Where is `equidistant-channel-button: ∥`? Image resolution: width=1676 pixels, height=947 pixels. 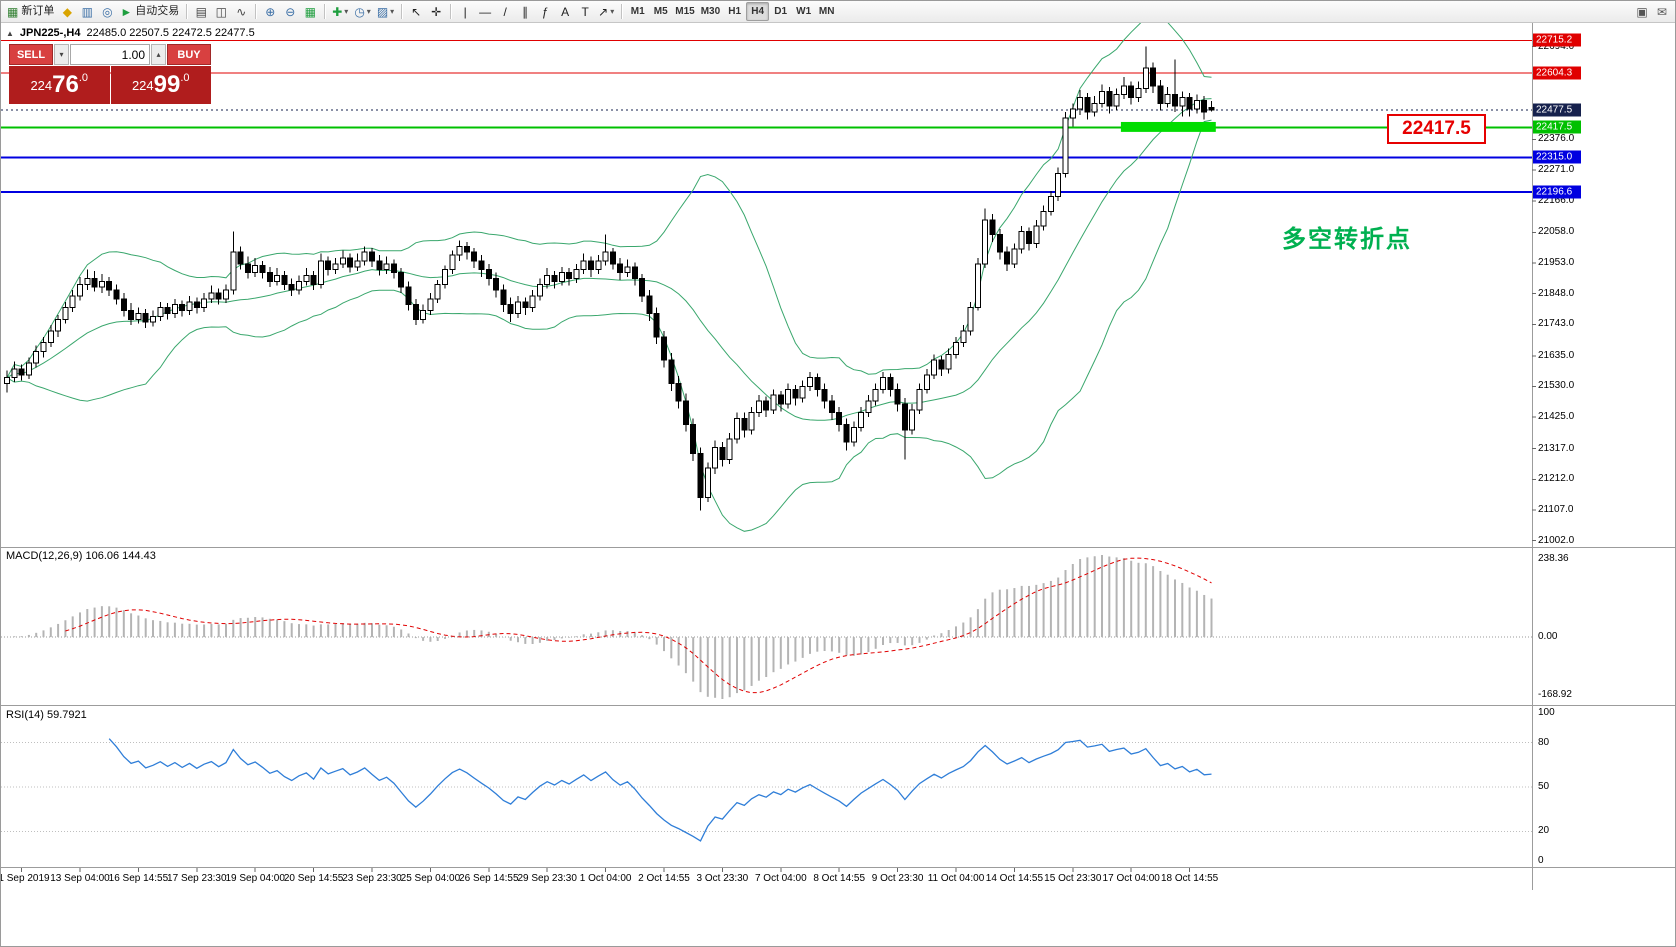
equidistant-channel-button: ∥ is located at coordinates (525, 11).